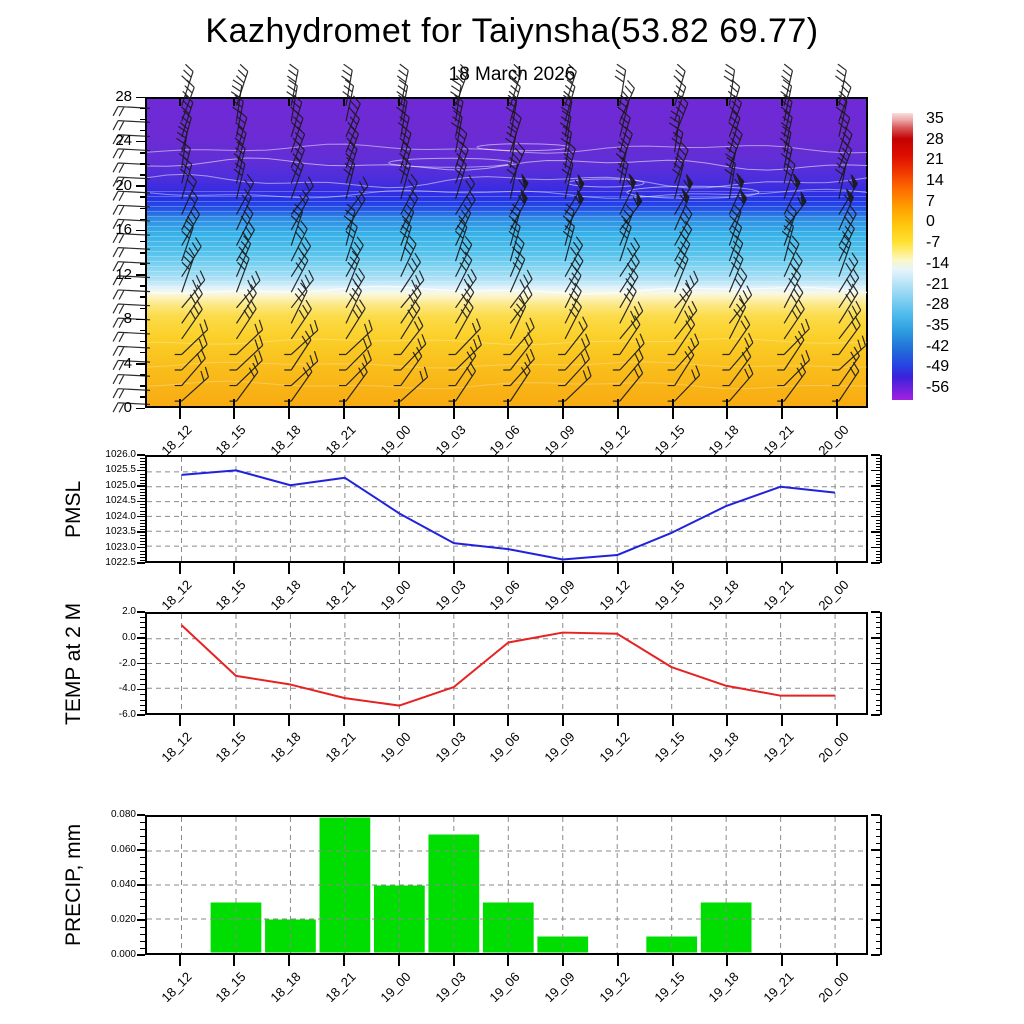  I want to click on cross-y-tick-label: 12, so click(123, 274).